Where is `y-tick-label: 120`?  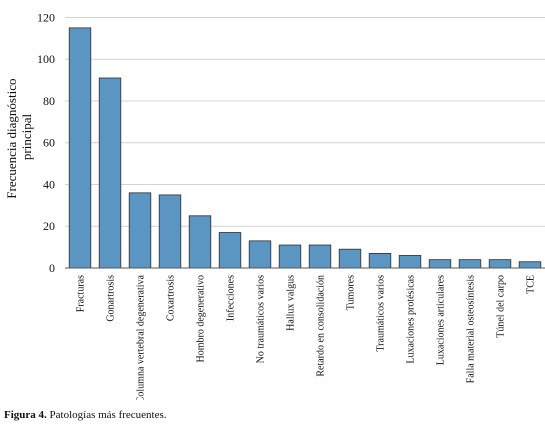
y-tick-label: 120 is located at coordinates (46, 17).